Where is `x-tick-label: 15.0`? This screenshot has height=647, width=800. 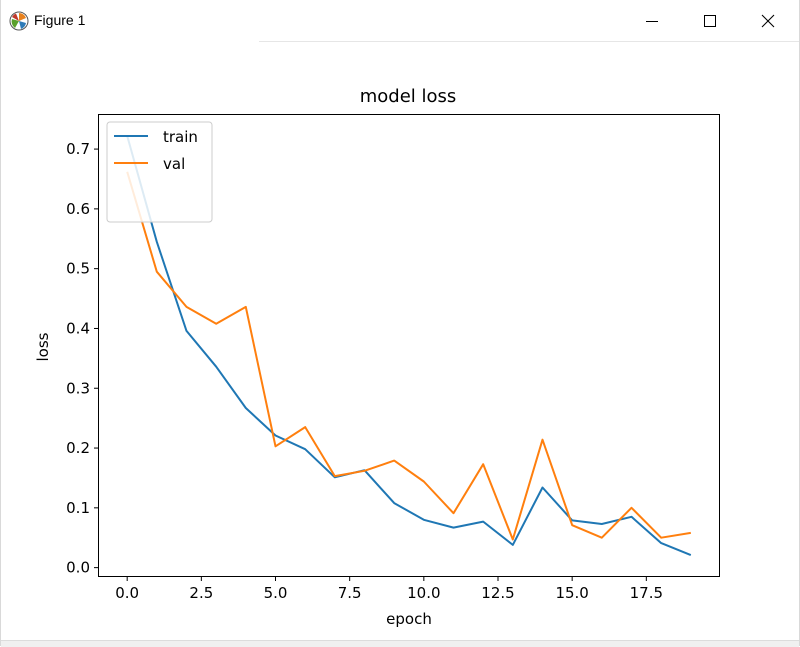
x-tick-label: 15.0 is located at coordinates (571, 593).